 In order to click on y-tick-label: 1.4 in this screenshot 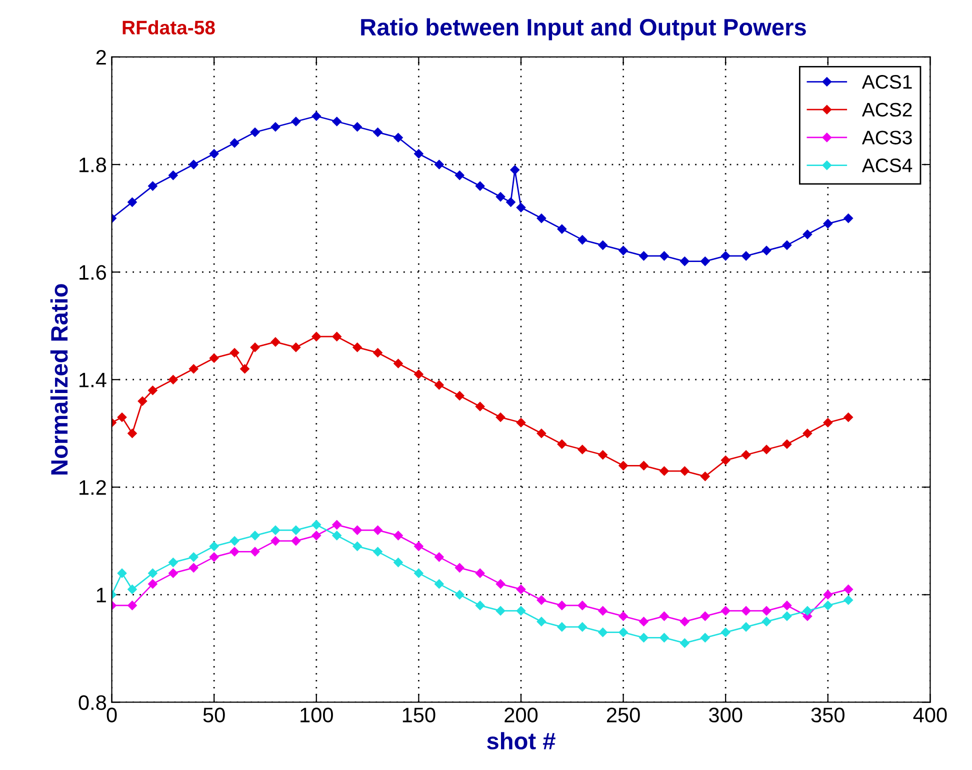, I will do `click(93, 380)`.